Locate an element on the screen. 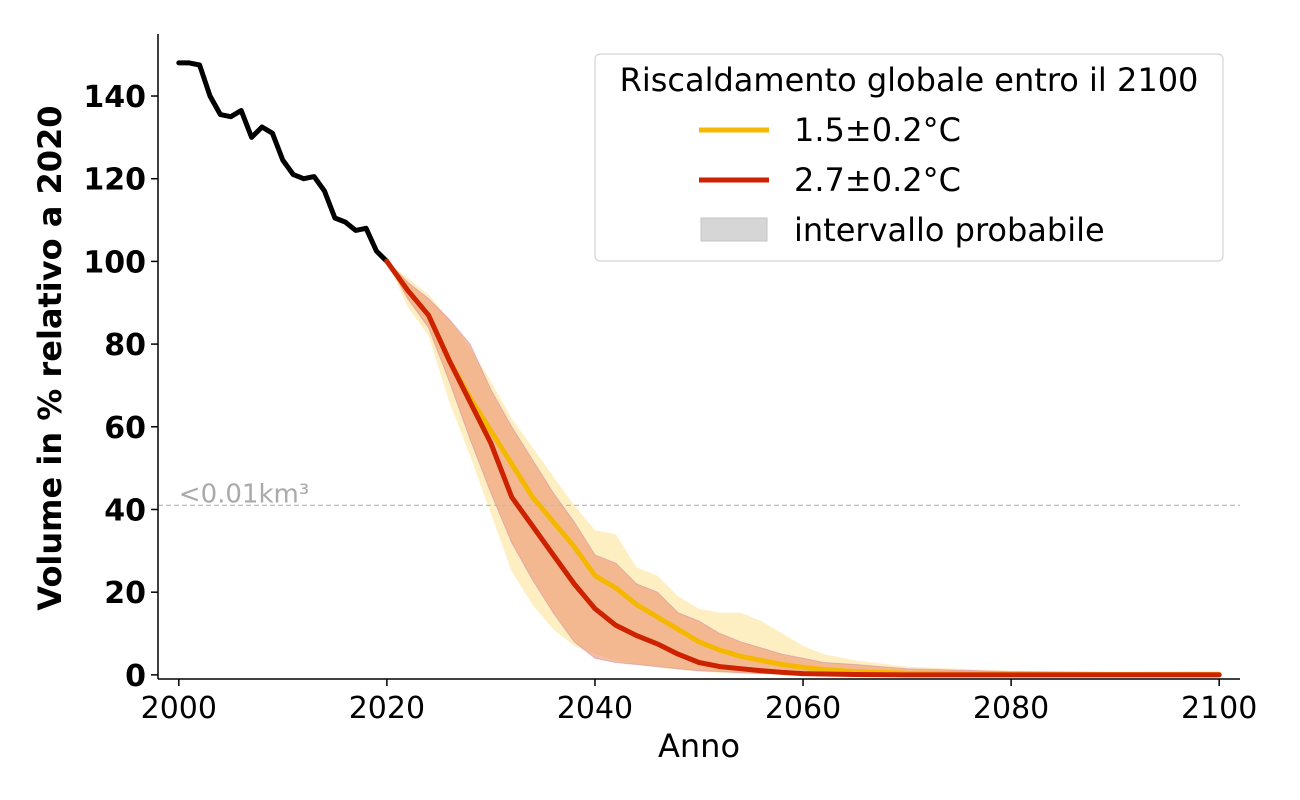  y-tick-label: 80 is located at coordinates (125, 345).